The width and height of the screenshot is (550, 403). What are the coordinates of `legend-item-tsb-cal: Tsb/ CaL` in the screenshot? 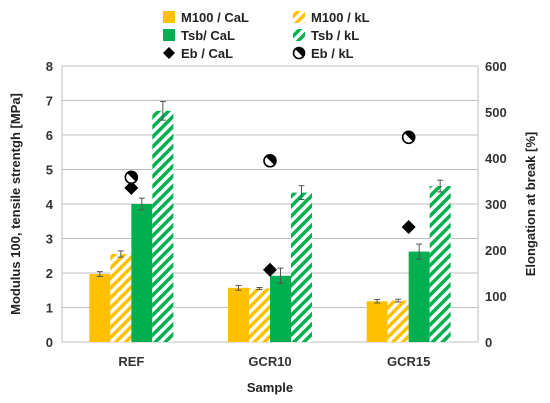 It's located at (199, 35).